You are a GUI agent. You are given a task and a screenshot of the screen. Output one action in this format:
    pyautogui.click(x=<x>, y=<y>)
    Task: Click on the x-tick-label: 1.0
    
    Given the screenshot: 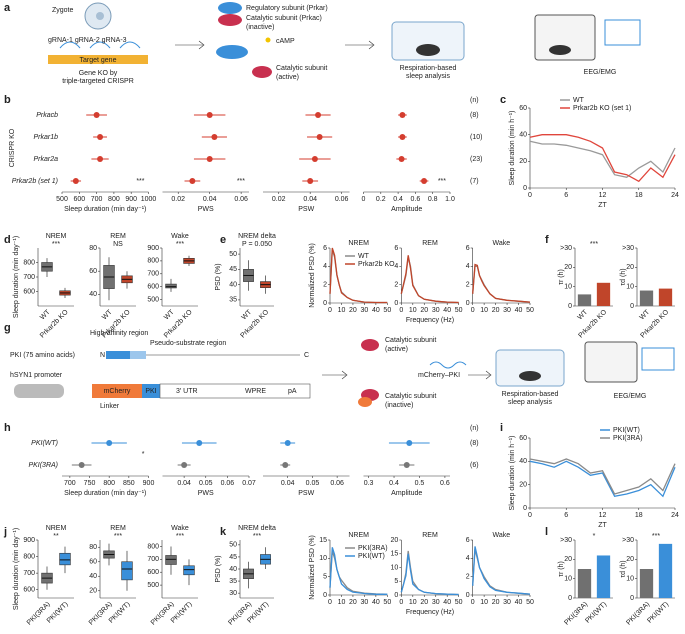 What is the action you would take?
    pyautogui.click(x=450, y=199)
    